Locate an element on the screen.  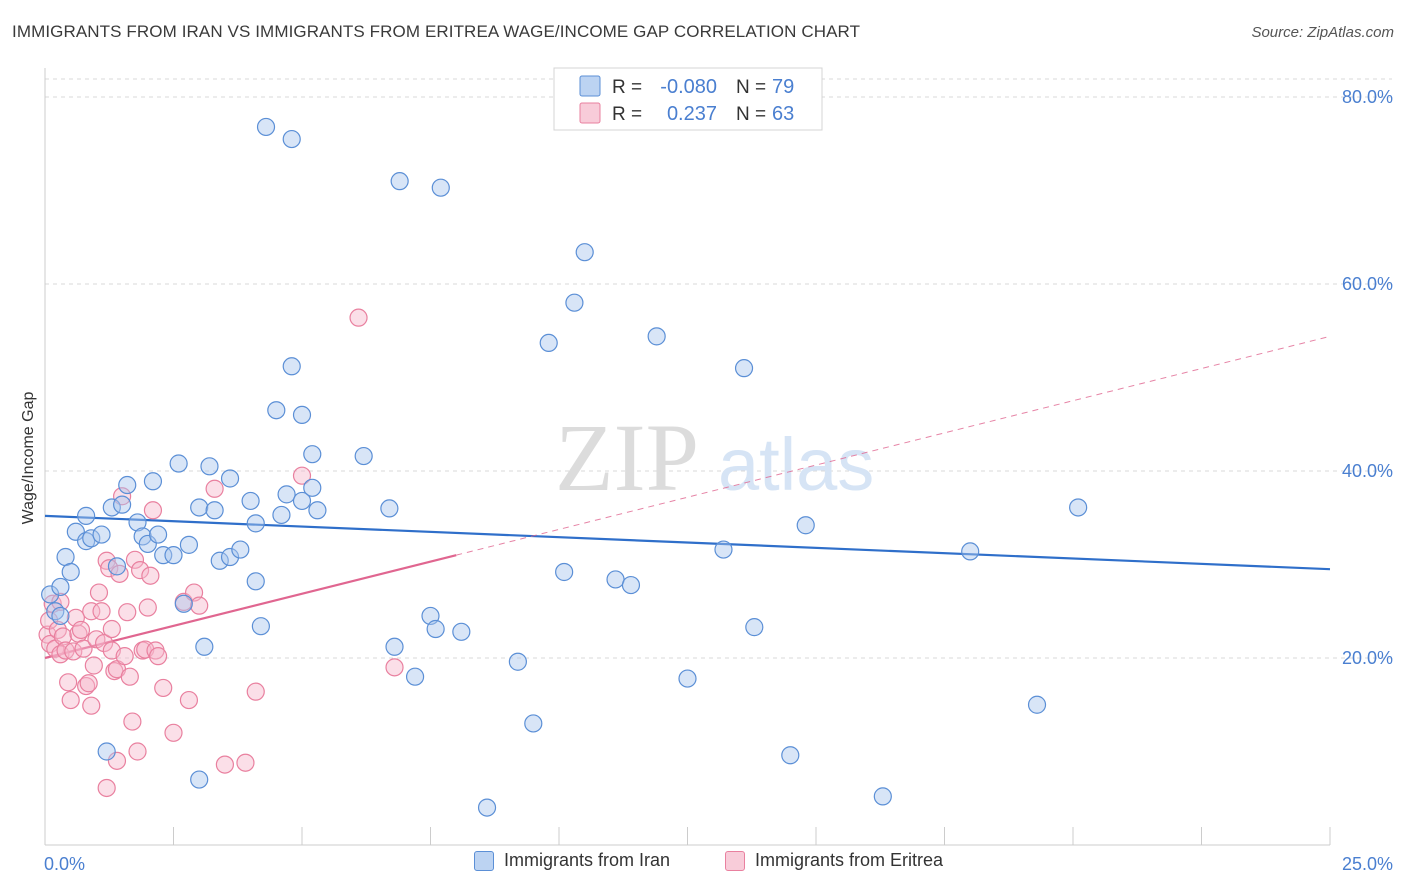
eritrea-points is located at coordinates (221, 553).